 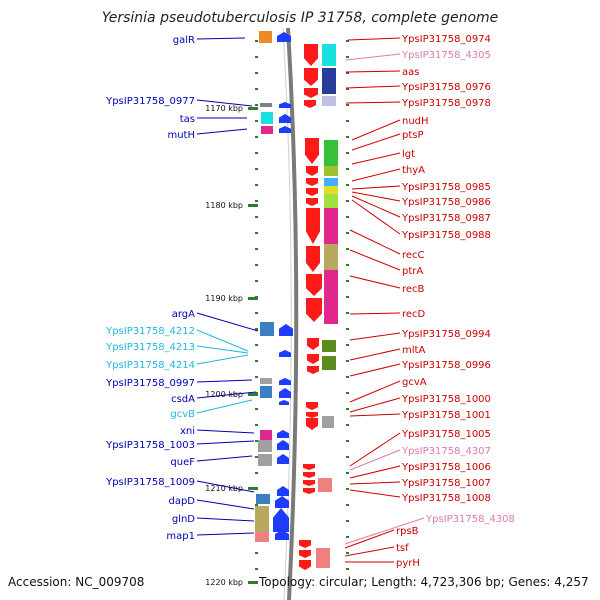 I want to click on left-gene-label: queF, so click(x=182, y=462).